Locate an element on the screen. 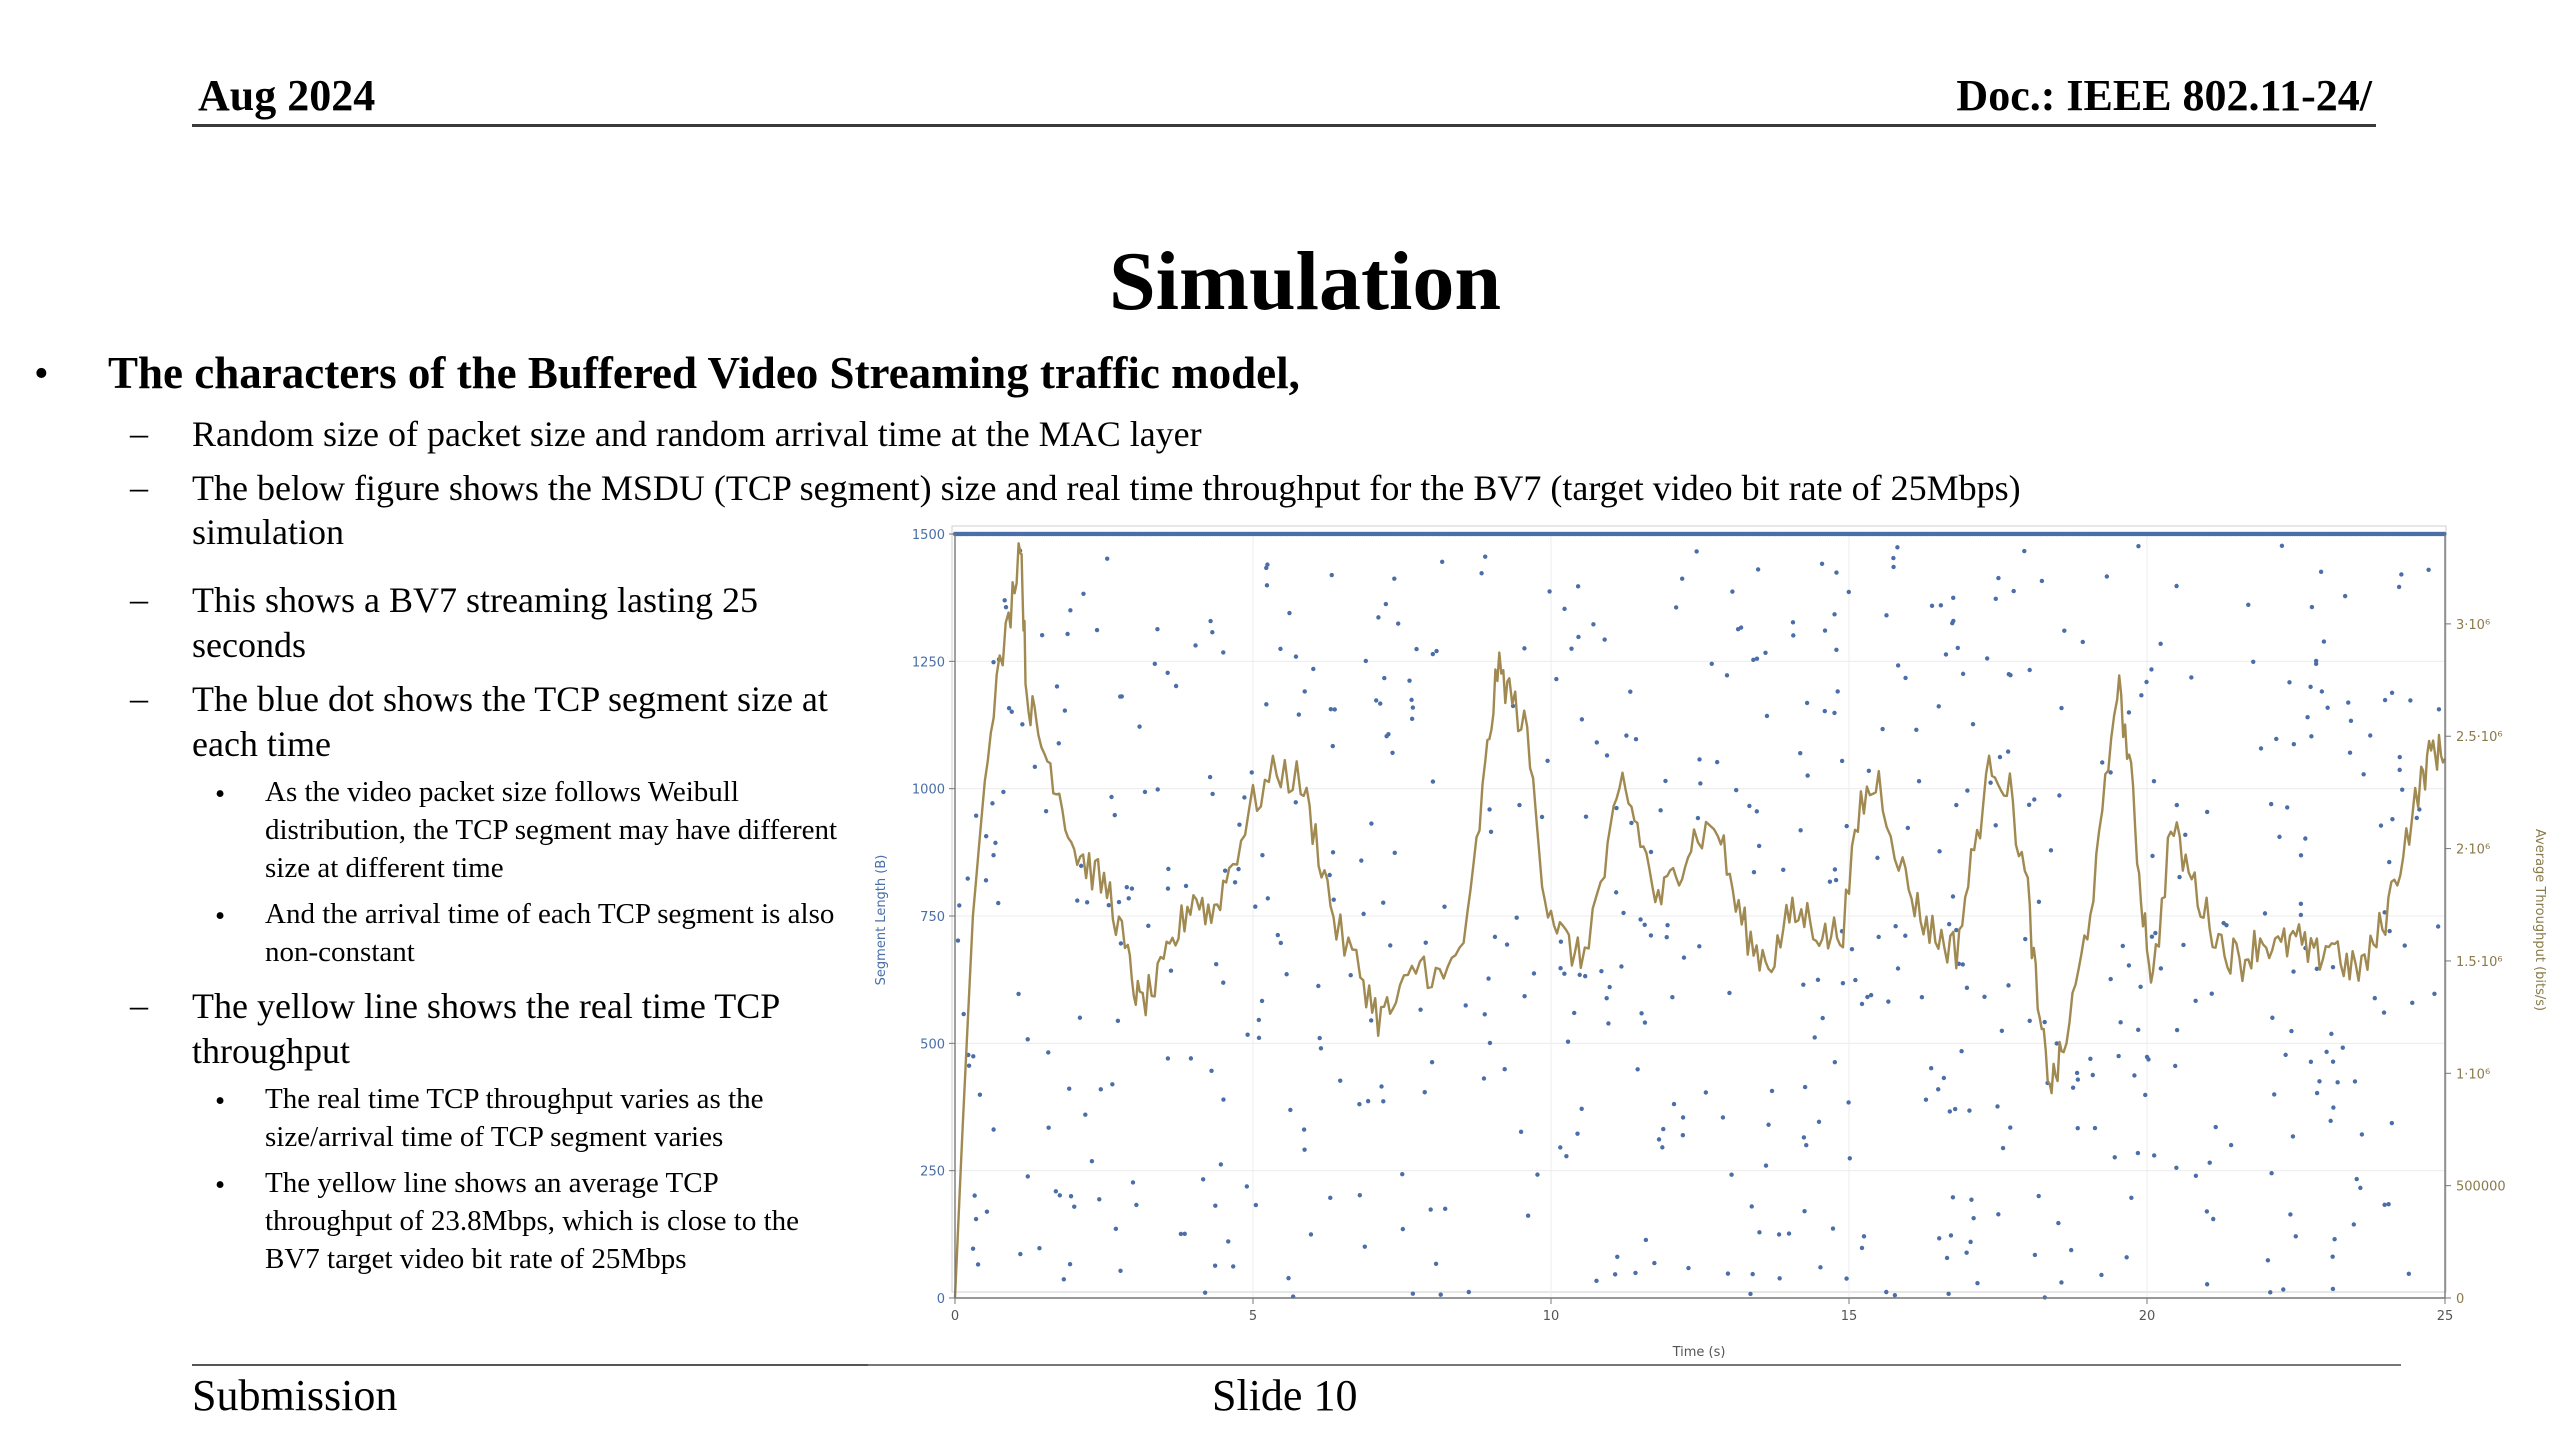 The image size is (2560, 1440). y2-tick-label: 2·10⁶ is located at coordinates (2473, 850).